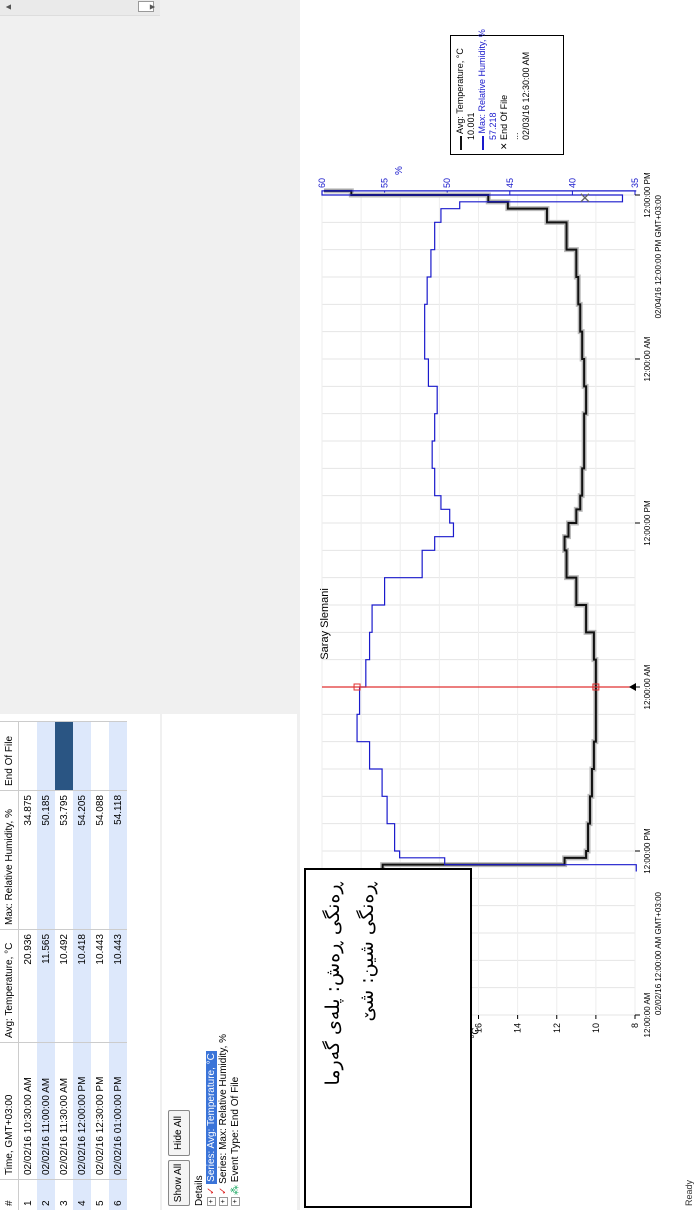 This screenshot has height=1210, width=699. Describe the element at coordinates (80, 8) in the screenshot. I see `vertical-scrollbar: ▲ ▼` at that location.